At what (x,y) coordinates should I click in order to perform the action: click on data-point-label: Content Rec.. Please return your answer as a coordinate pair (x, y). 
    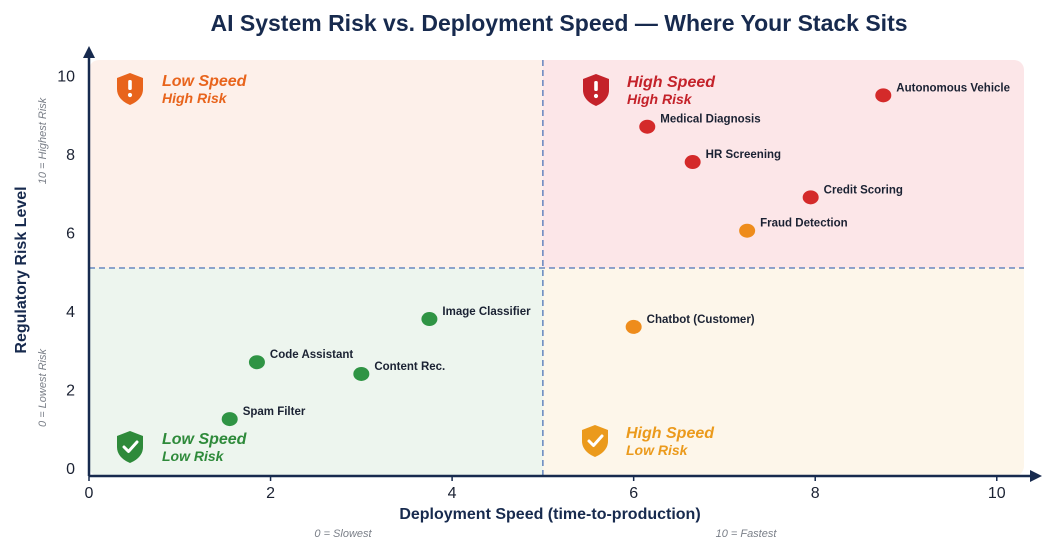
    Looking at the image, I should click on (409, 367).